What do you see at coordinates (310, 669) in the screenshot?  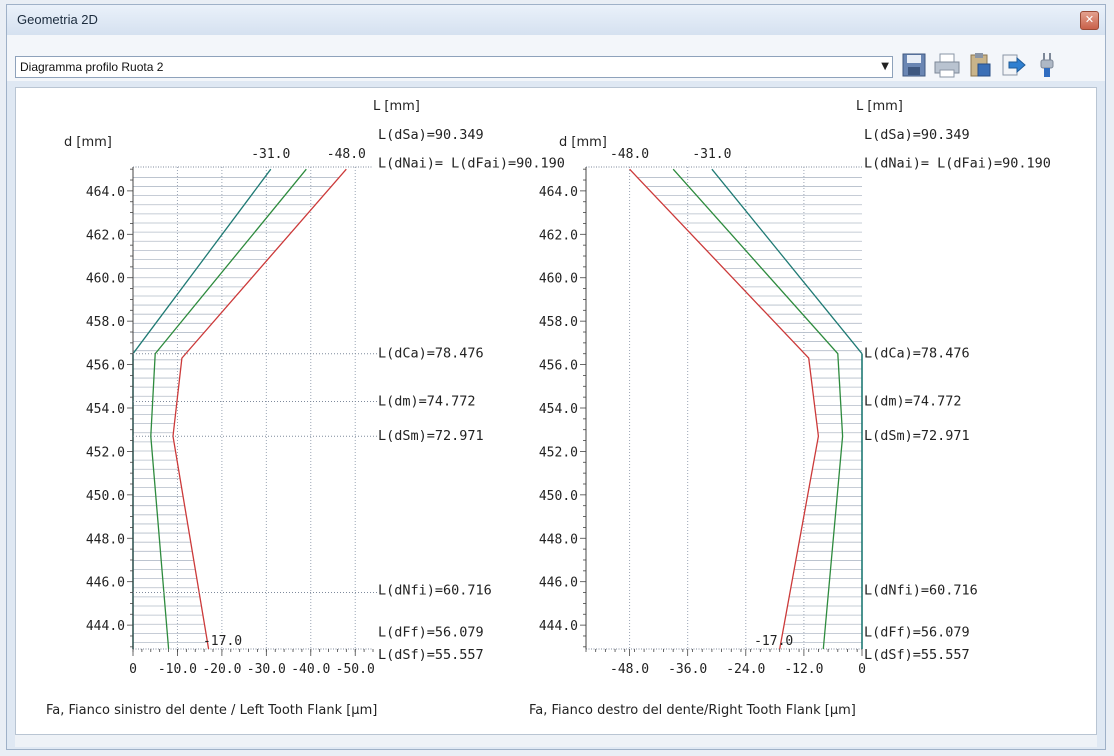 I see `left-x-tick-label: -40.0` at bounding box center [310, 669].